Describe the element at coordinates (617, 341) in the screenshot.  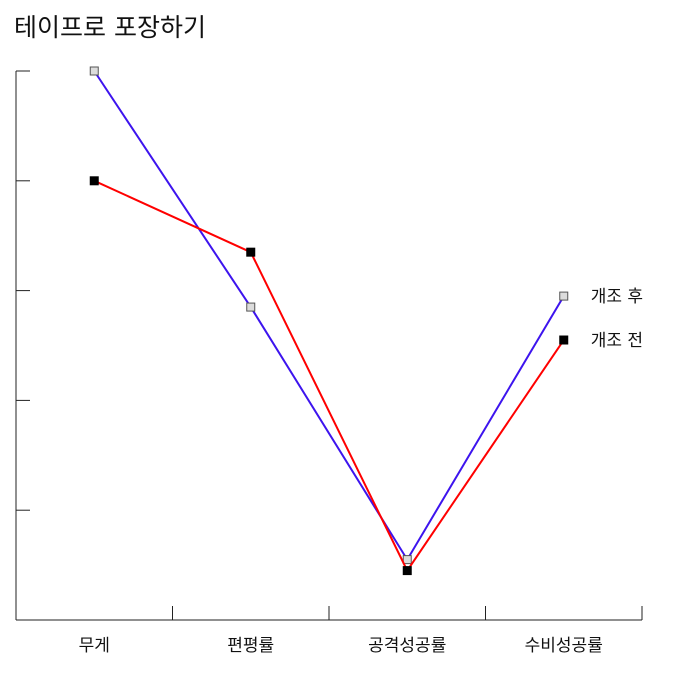
I see `legend-entry: 개조 전` at that location.